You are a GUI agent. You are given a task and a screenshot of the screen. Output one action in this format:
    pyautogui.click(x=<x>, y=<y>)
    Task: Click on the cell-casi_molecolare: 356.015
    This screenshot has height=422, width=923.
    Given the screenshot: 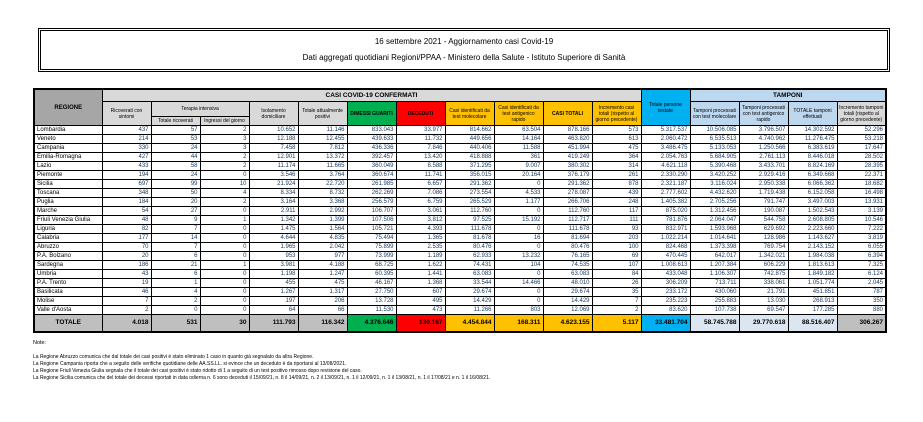 What is the action you would take?
    pyautogui.click(x=469, y=175)
    